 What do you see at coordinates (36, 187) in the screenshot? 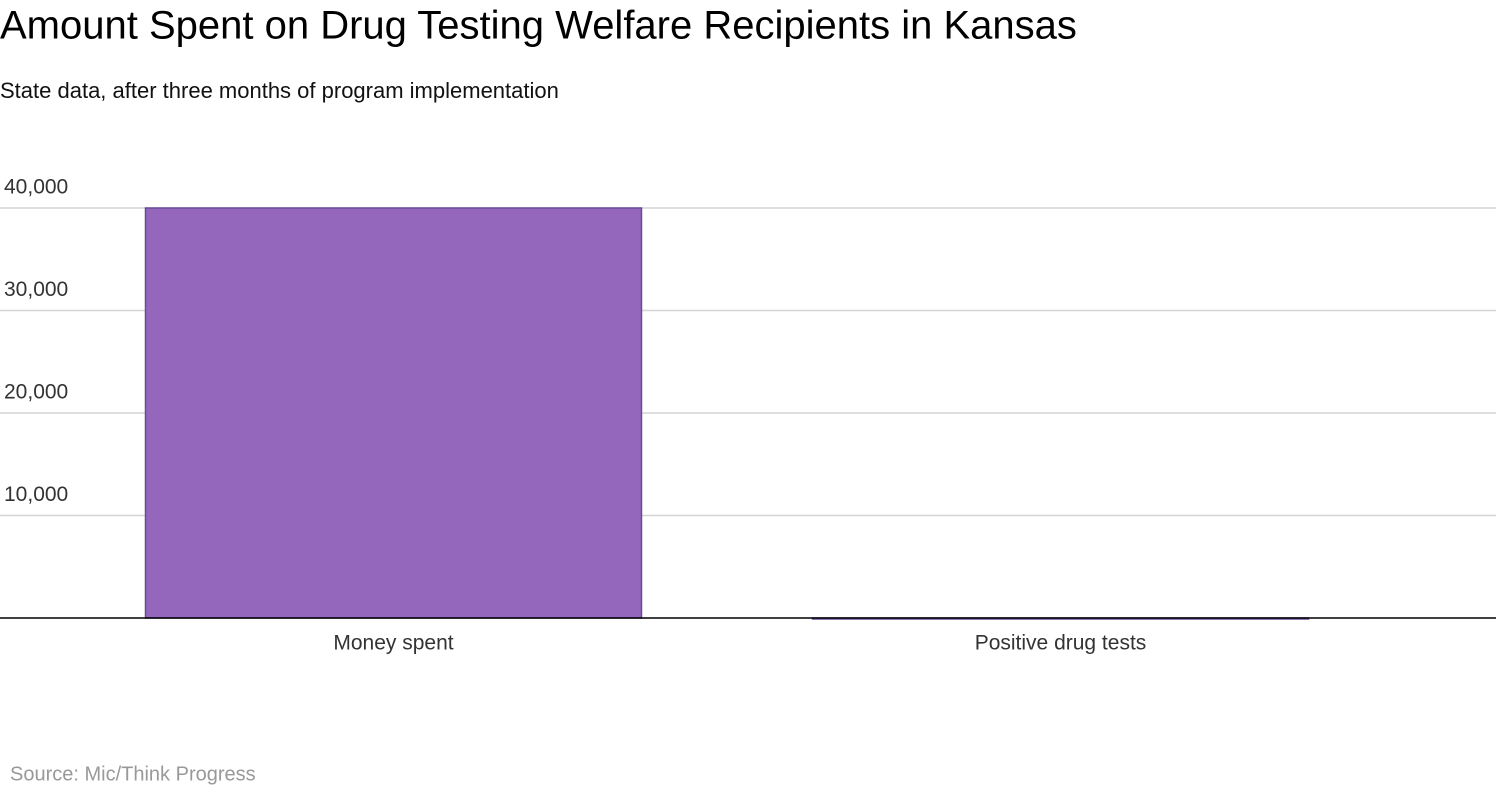
I see `y-tick-label: 40,000` at bounding box center [36, 187].